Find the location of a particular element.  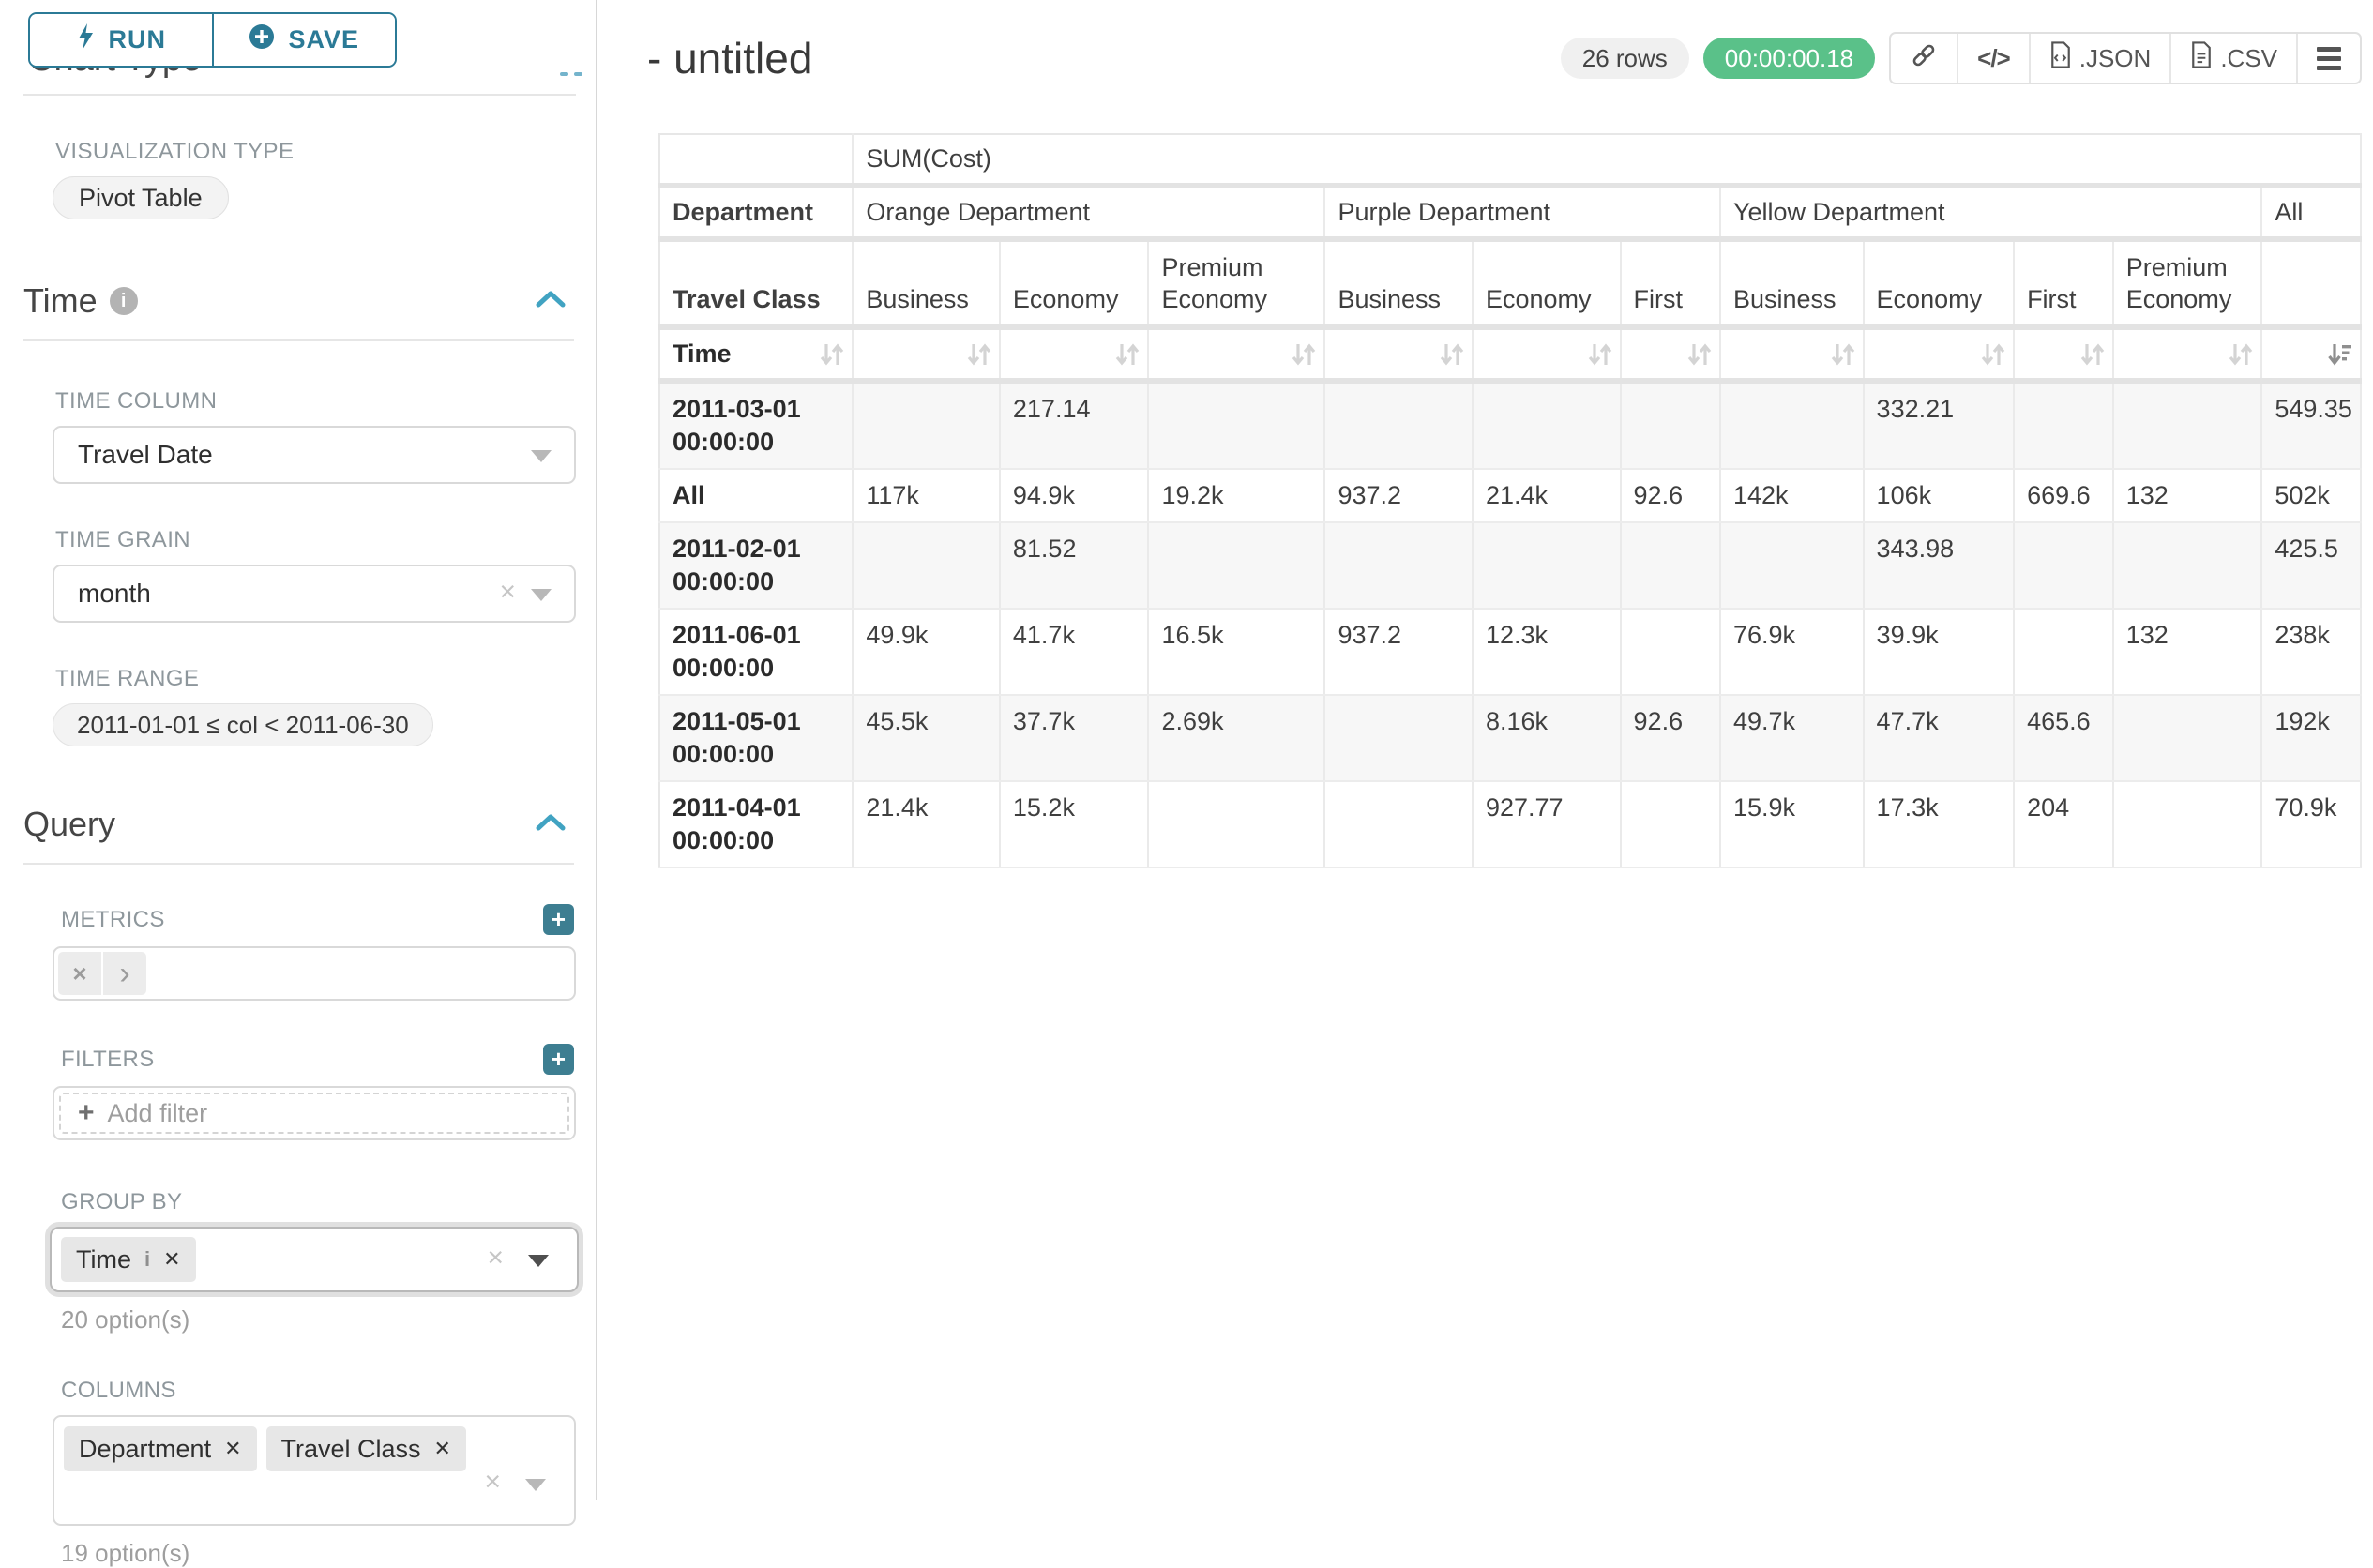

save-button: SAVE is located at coordinates (304, 40).